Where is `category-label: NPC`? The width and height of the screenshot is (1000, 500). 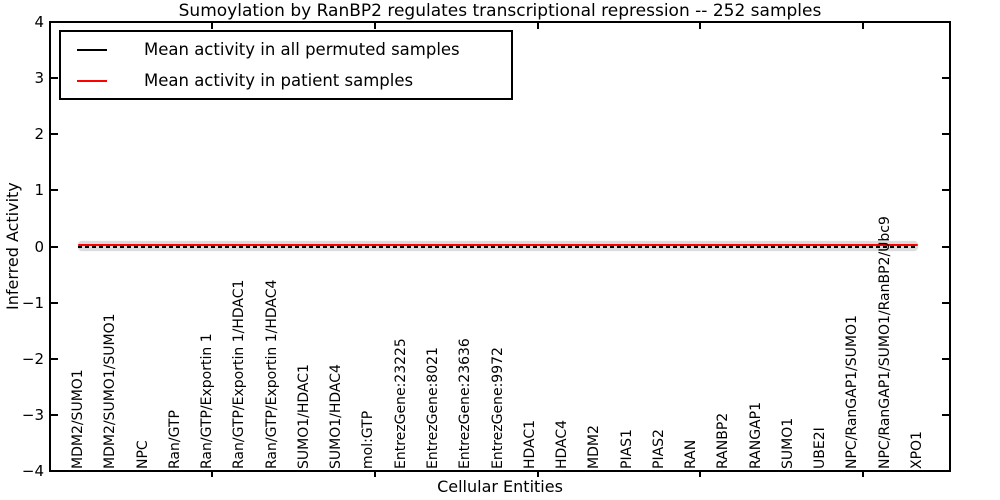
category-label: NPC is located at coordinates (142, 454).